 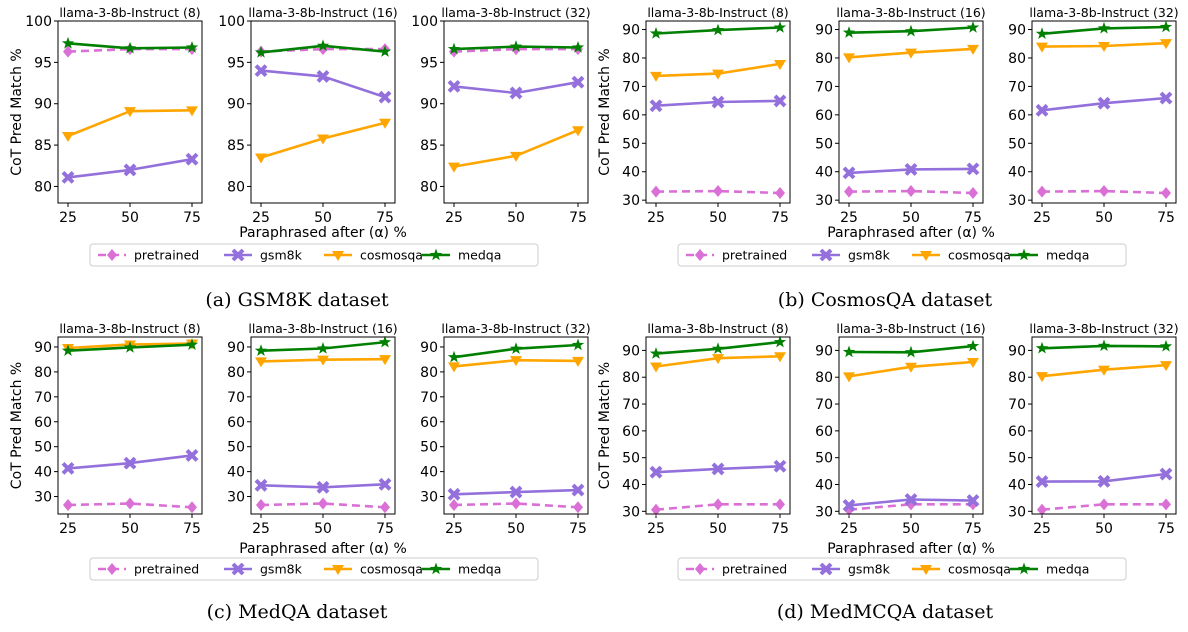 I want to click on y-tick-label: 100, so click(x=38, y=22).